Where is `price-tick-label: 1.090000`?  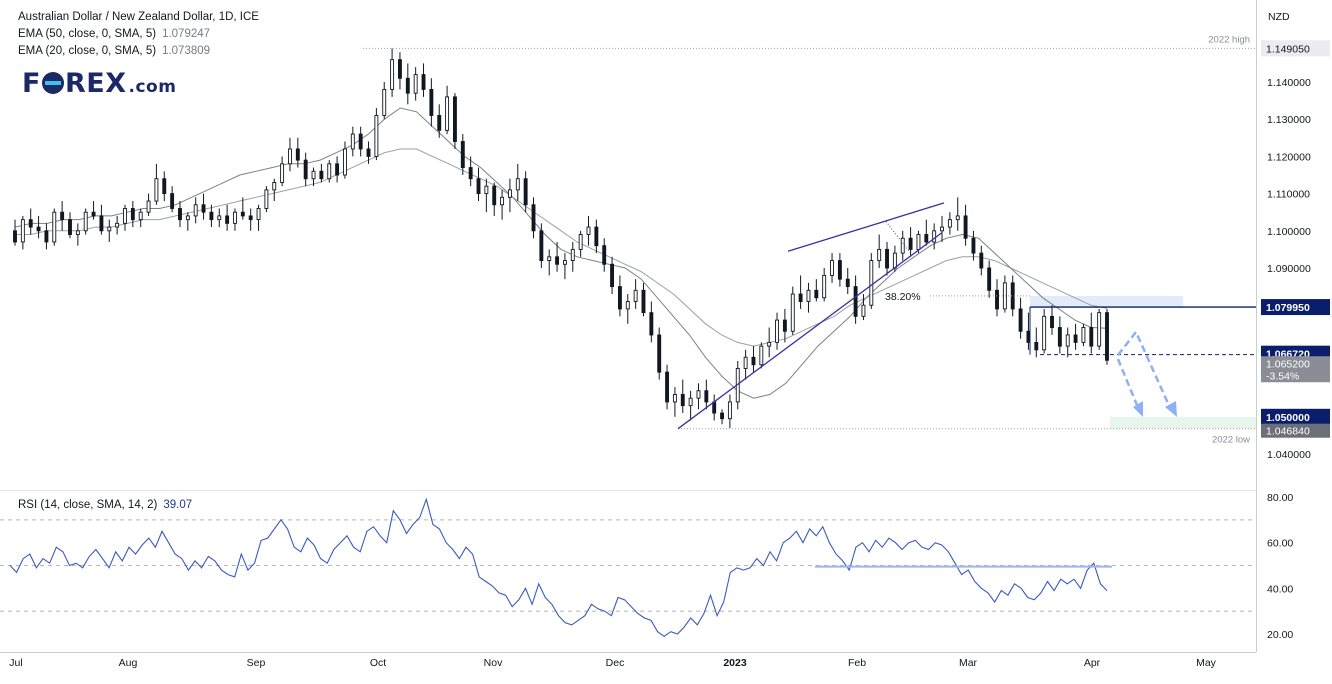 price-tick-label: 1.090000 is located at coordinates (1289, 269).